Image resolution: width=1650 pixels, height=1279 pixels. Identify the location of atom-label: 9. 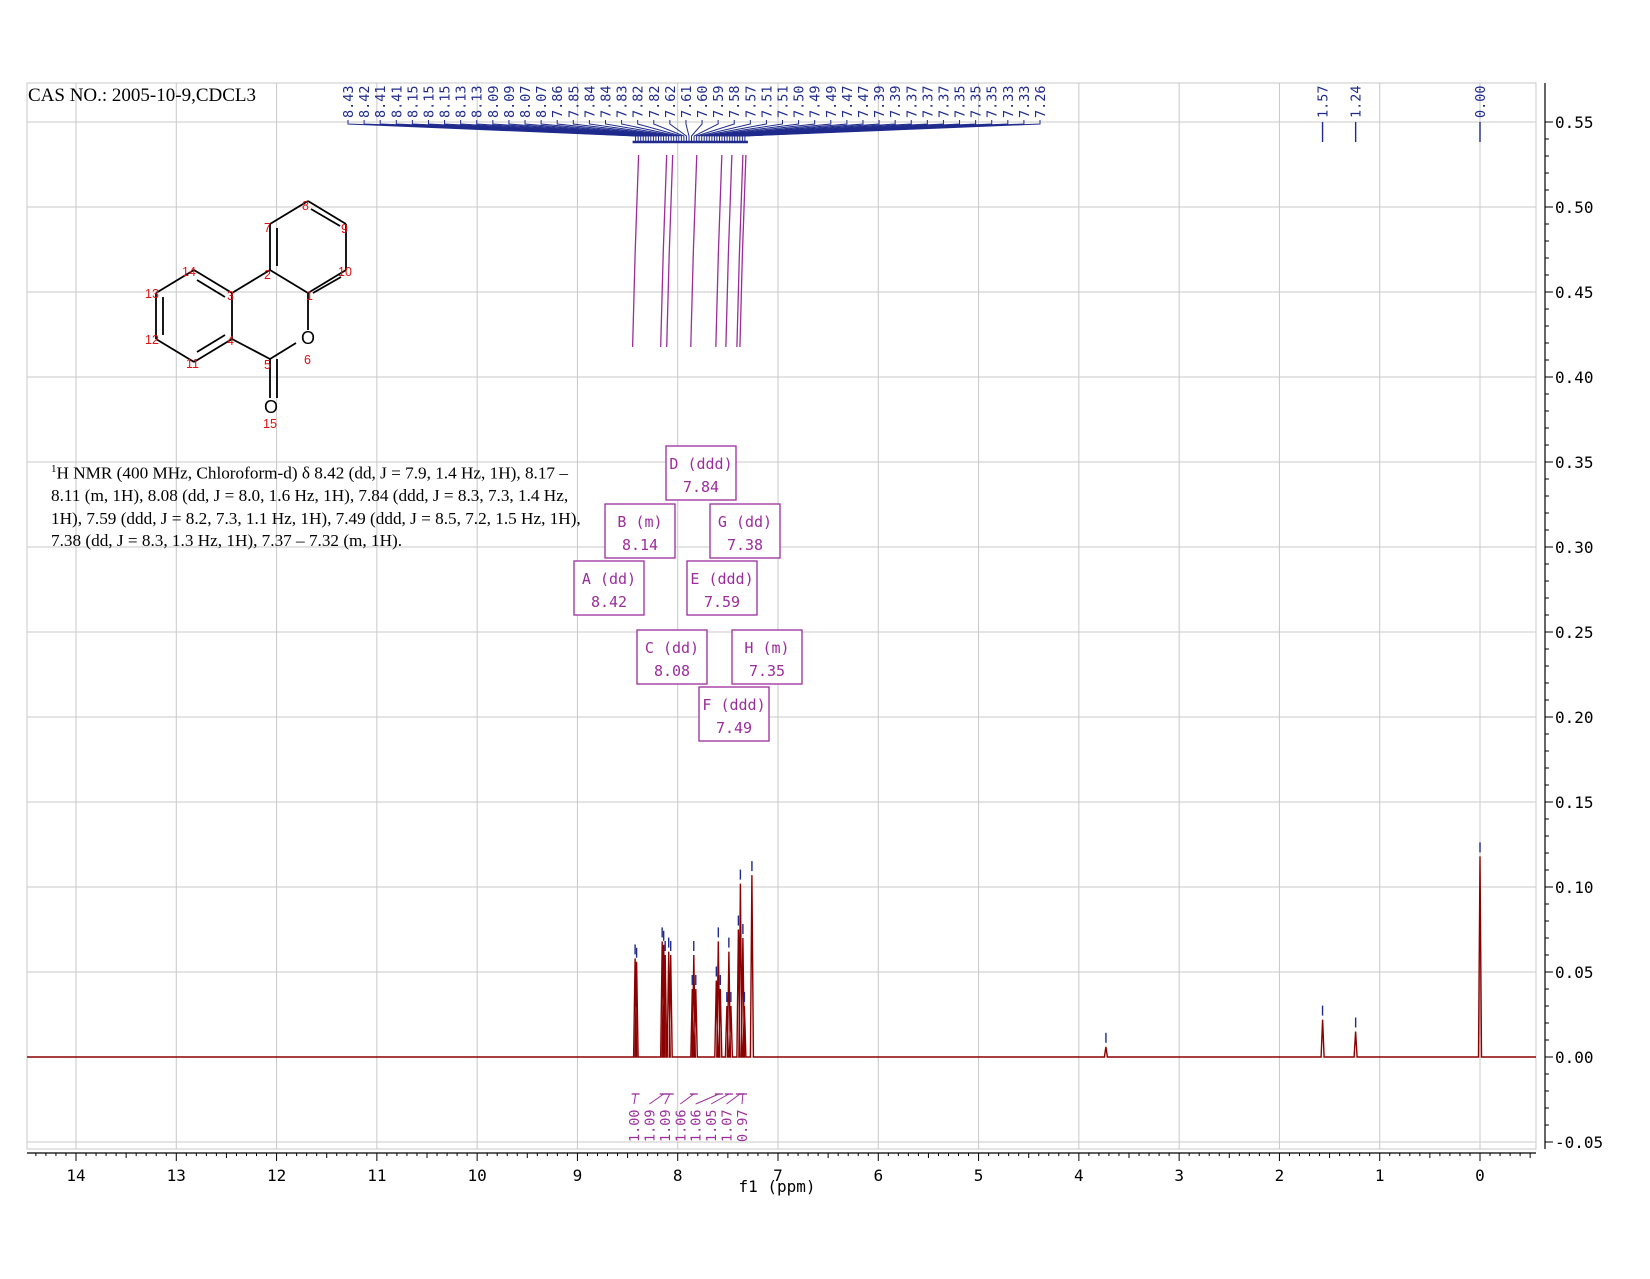
(344, 229).